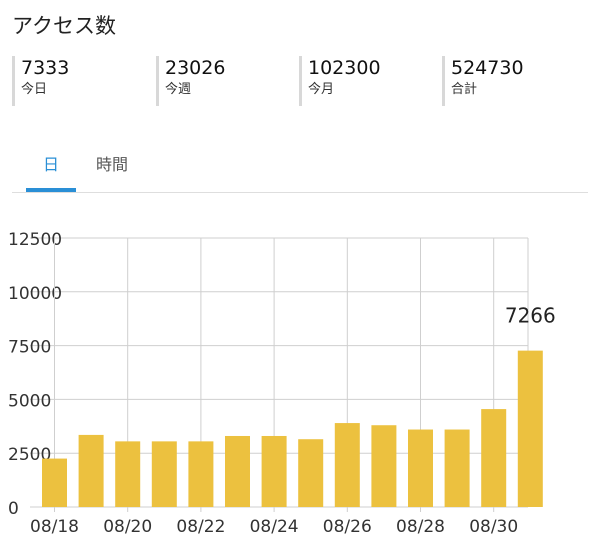 The width and height of the screenshot is (600, 556). Describe the element at coordinates (54, 527) in the screenshot. I see `x-tick-label: 08/18` at that location.